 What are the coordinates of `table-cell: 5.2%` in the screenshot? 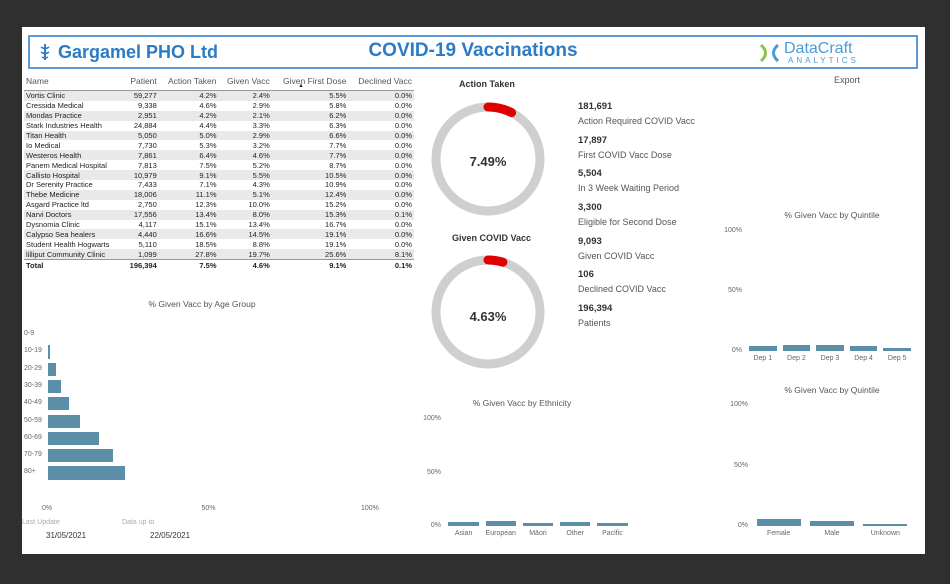 It's located at (261, 165).